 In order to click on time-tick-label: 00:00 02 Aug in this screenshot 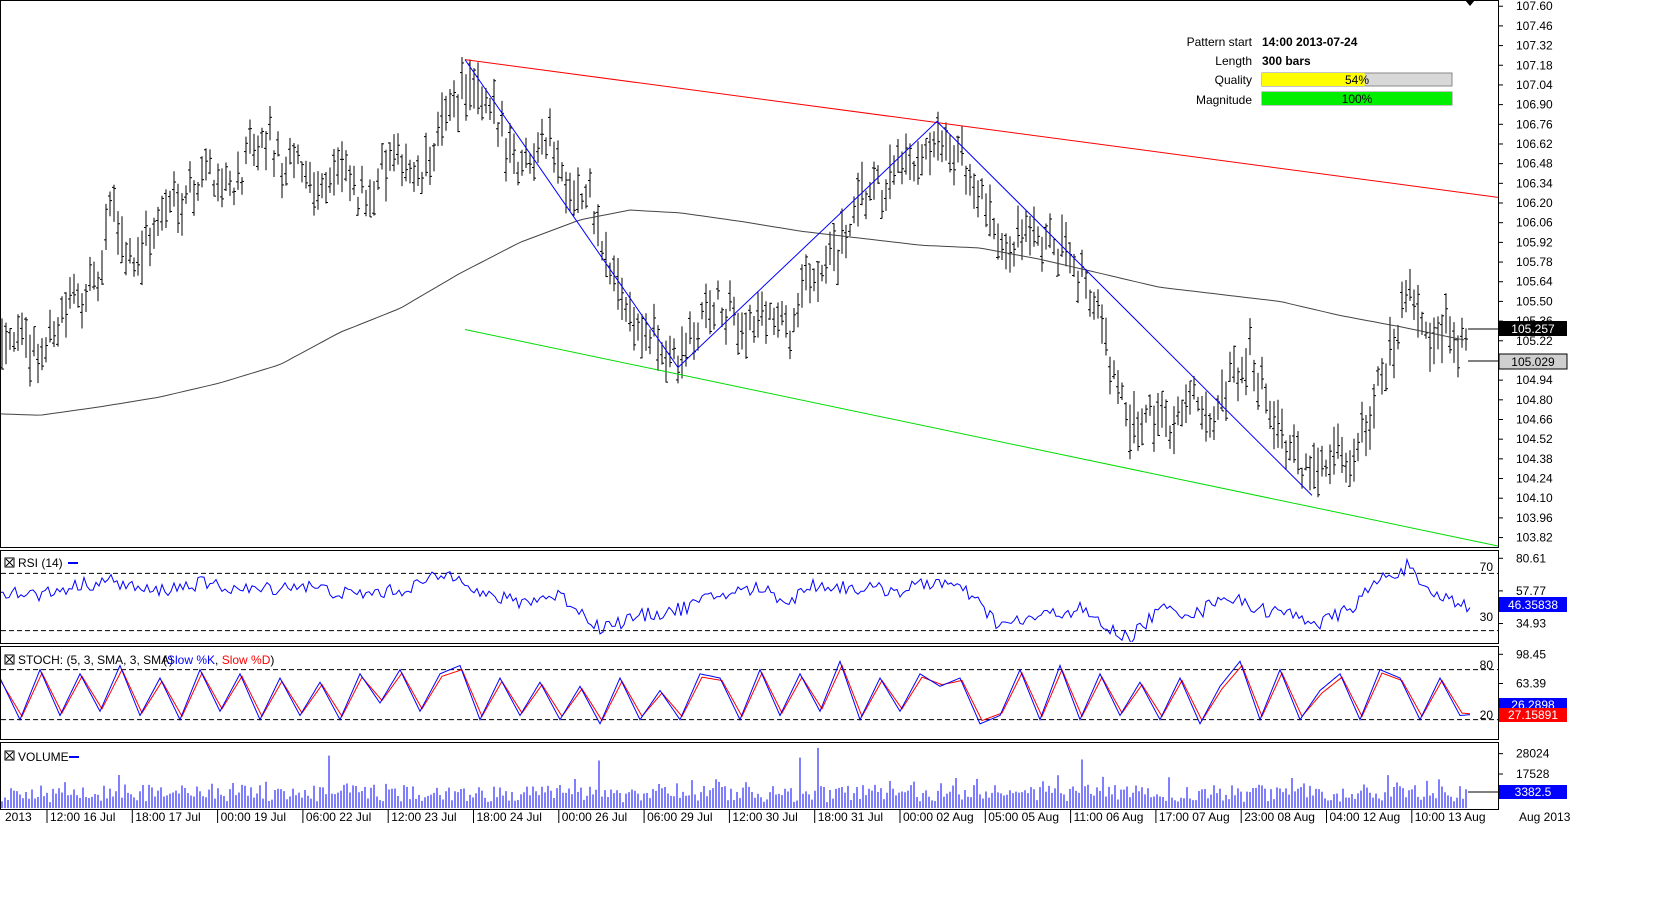, I will do `click(938, 817)`.